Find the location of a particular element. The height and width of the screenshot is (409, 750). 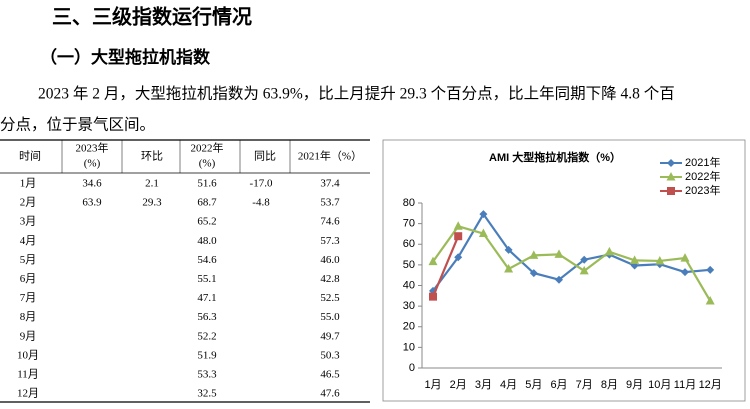

x-tick-label: 10月 is located at coordinates (659, 385).